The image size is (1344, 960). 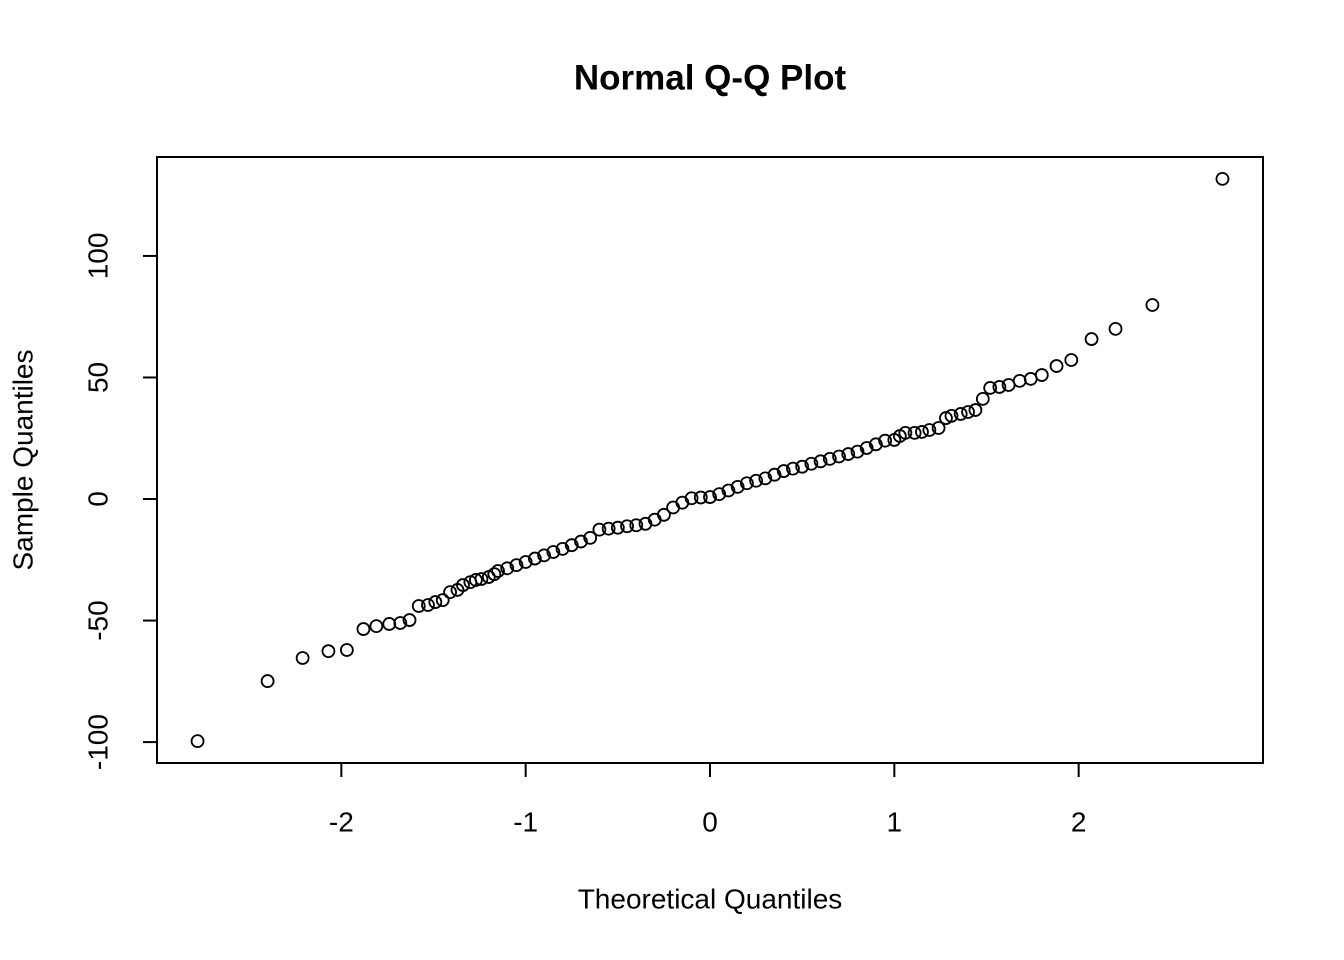 I want to click on y-tick-label: -50, so click(x=97, y=620).